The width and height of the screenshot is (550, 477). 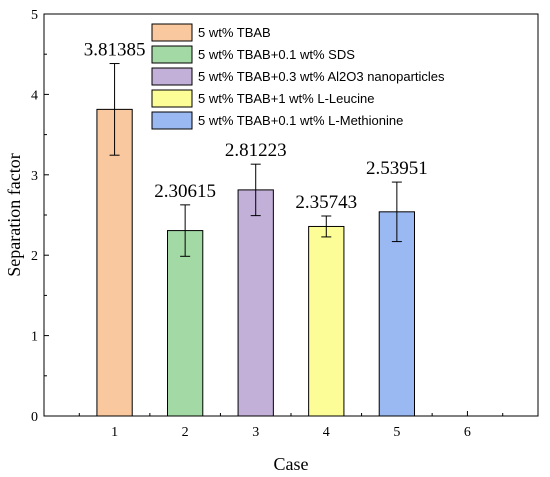 What do you see at coordinates (40, 216) in the screenshot?
I see `y-axis-ticks: 0 1 2 3 4 5` at bounding box center [40, 216].